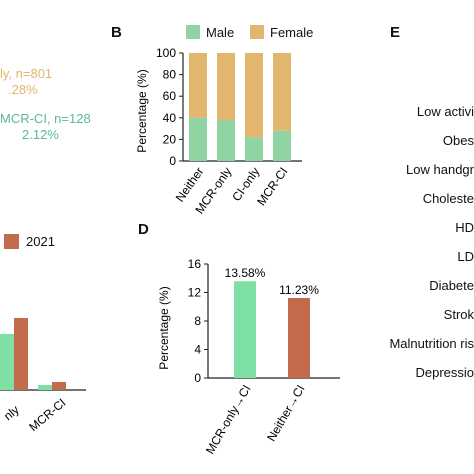 The width and height of the screenshot is (474, 474). I want to click on chart-d-data-label: 11.23%, so click(299, 290).